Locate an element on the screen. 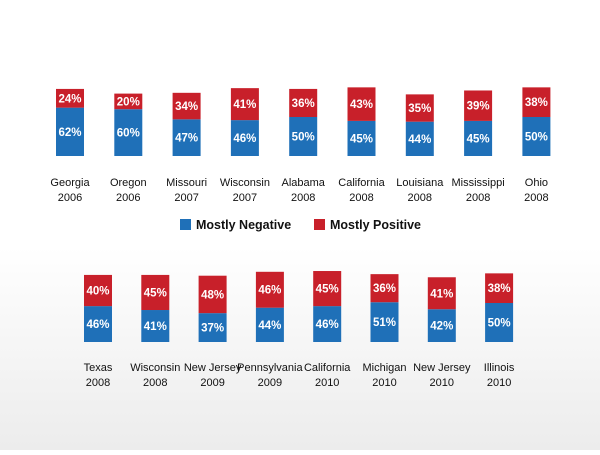 This screenshot has height=455, width=600. category-label-state: New Jersey is located at coordinates (442, 368).